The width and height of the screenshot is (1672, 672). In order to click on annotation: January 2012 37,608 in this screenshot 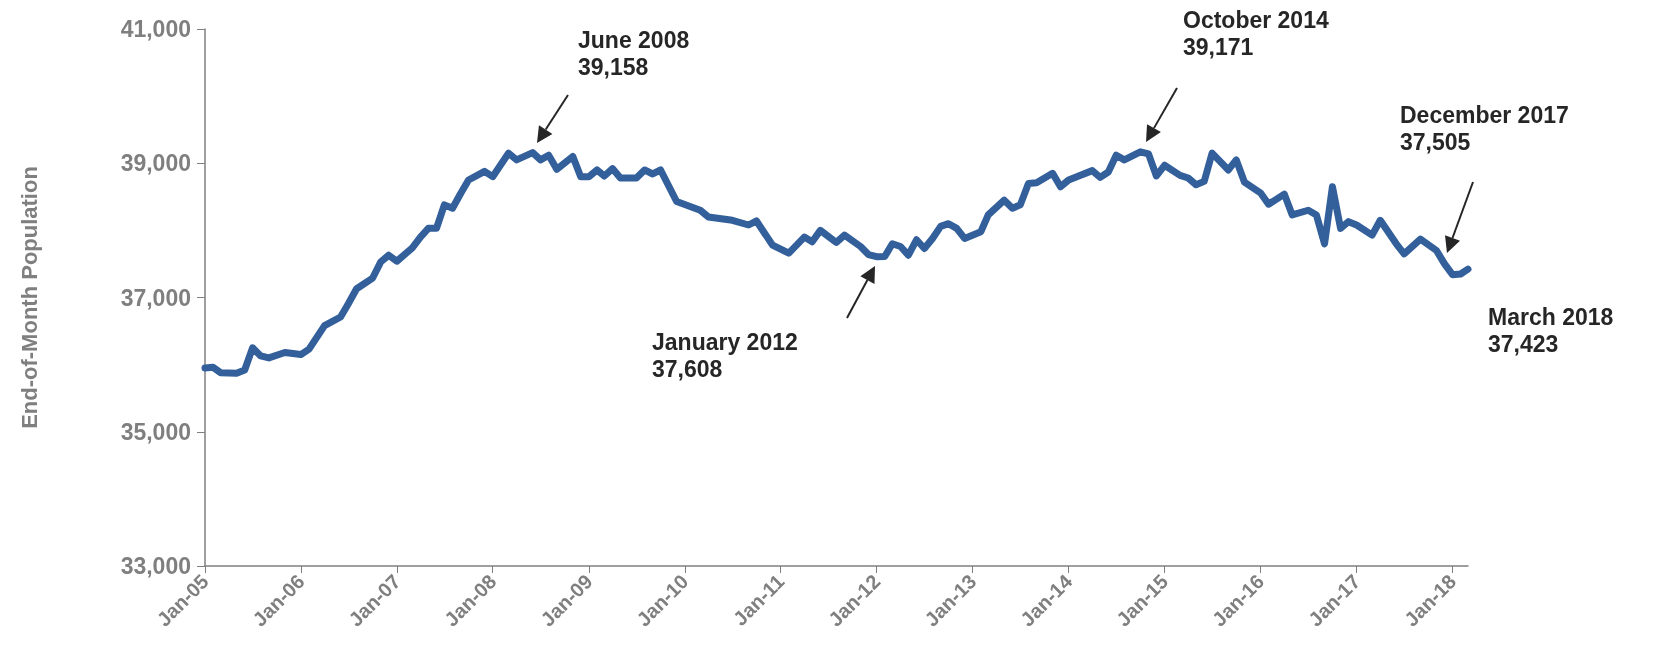, I will do `click(725, 356)`.